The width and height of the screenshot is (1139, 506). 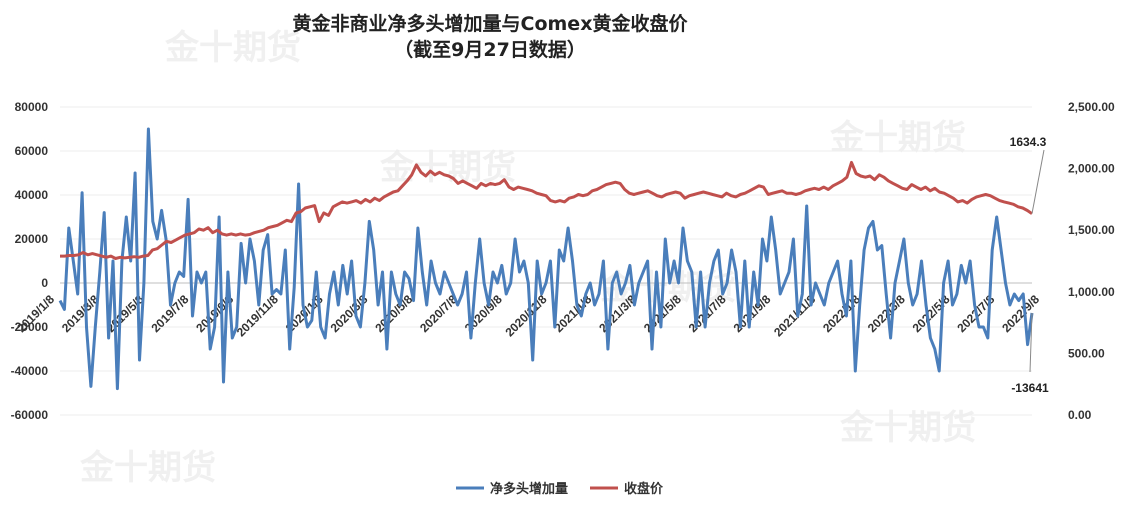 I want to click on right-tick-label: 500.00, so click(x=1086, y=353).